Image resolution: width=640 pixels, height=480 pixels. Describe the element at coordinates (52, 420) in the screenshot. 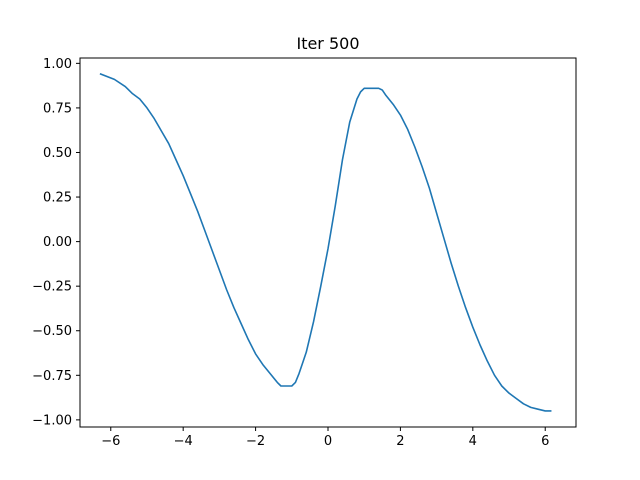

I see `y-tick-label: −1.00` at that location.